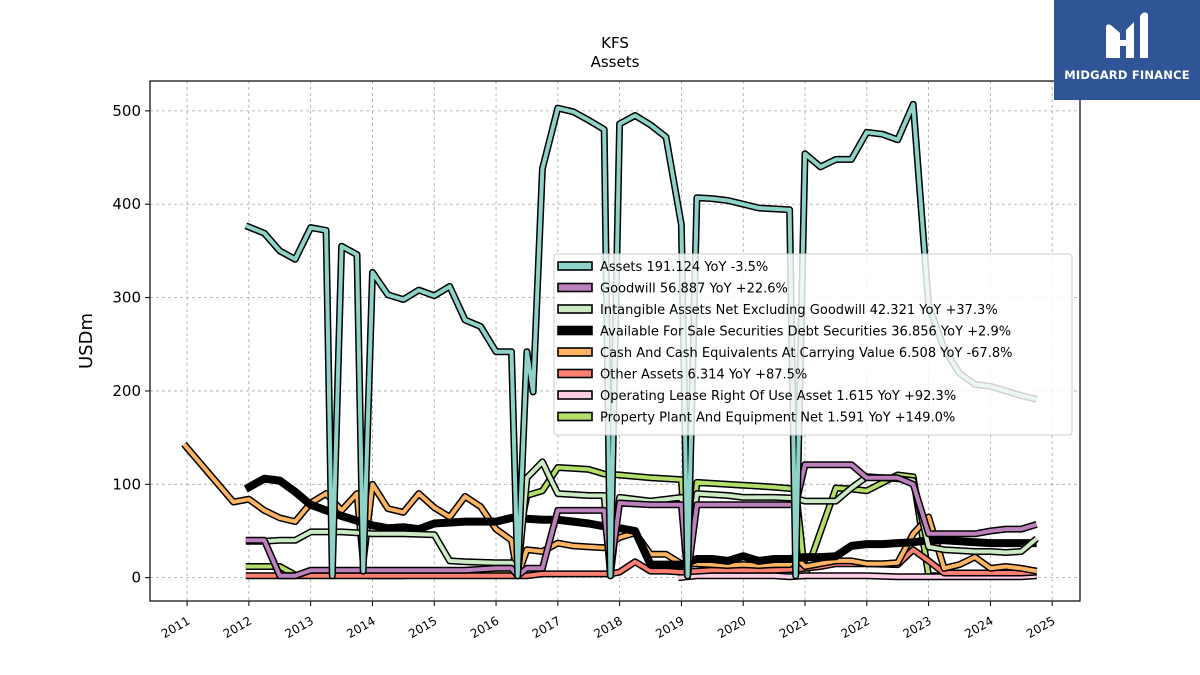  Describe the element at coordinates (916, 627) in the screenshot. I see `x-tick-label: 2023` at that location.